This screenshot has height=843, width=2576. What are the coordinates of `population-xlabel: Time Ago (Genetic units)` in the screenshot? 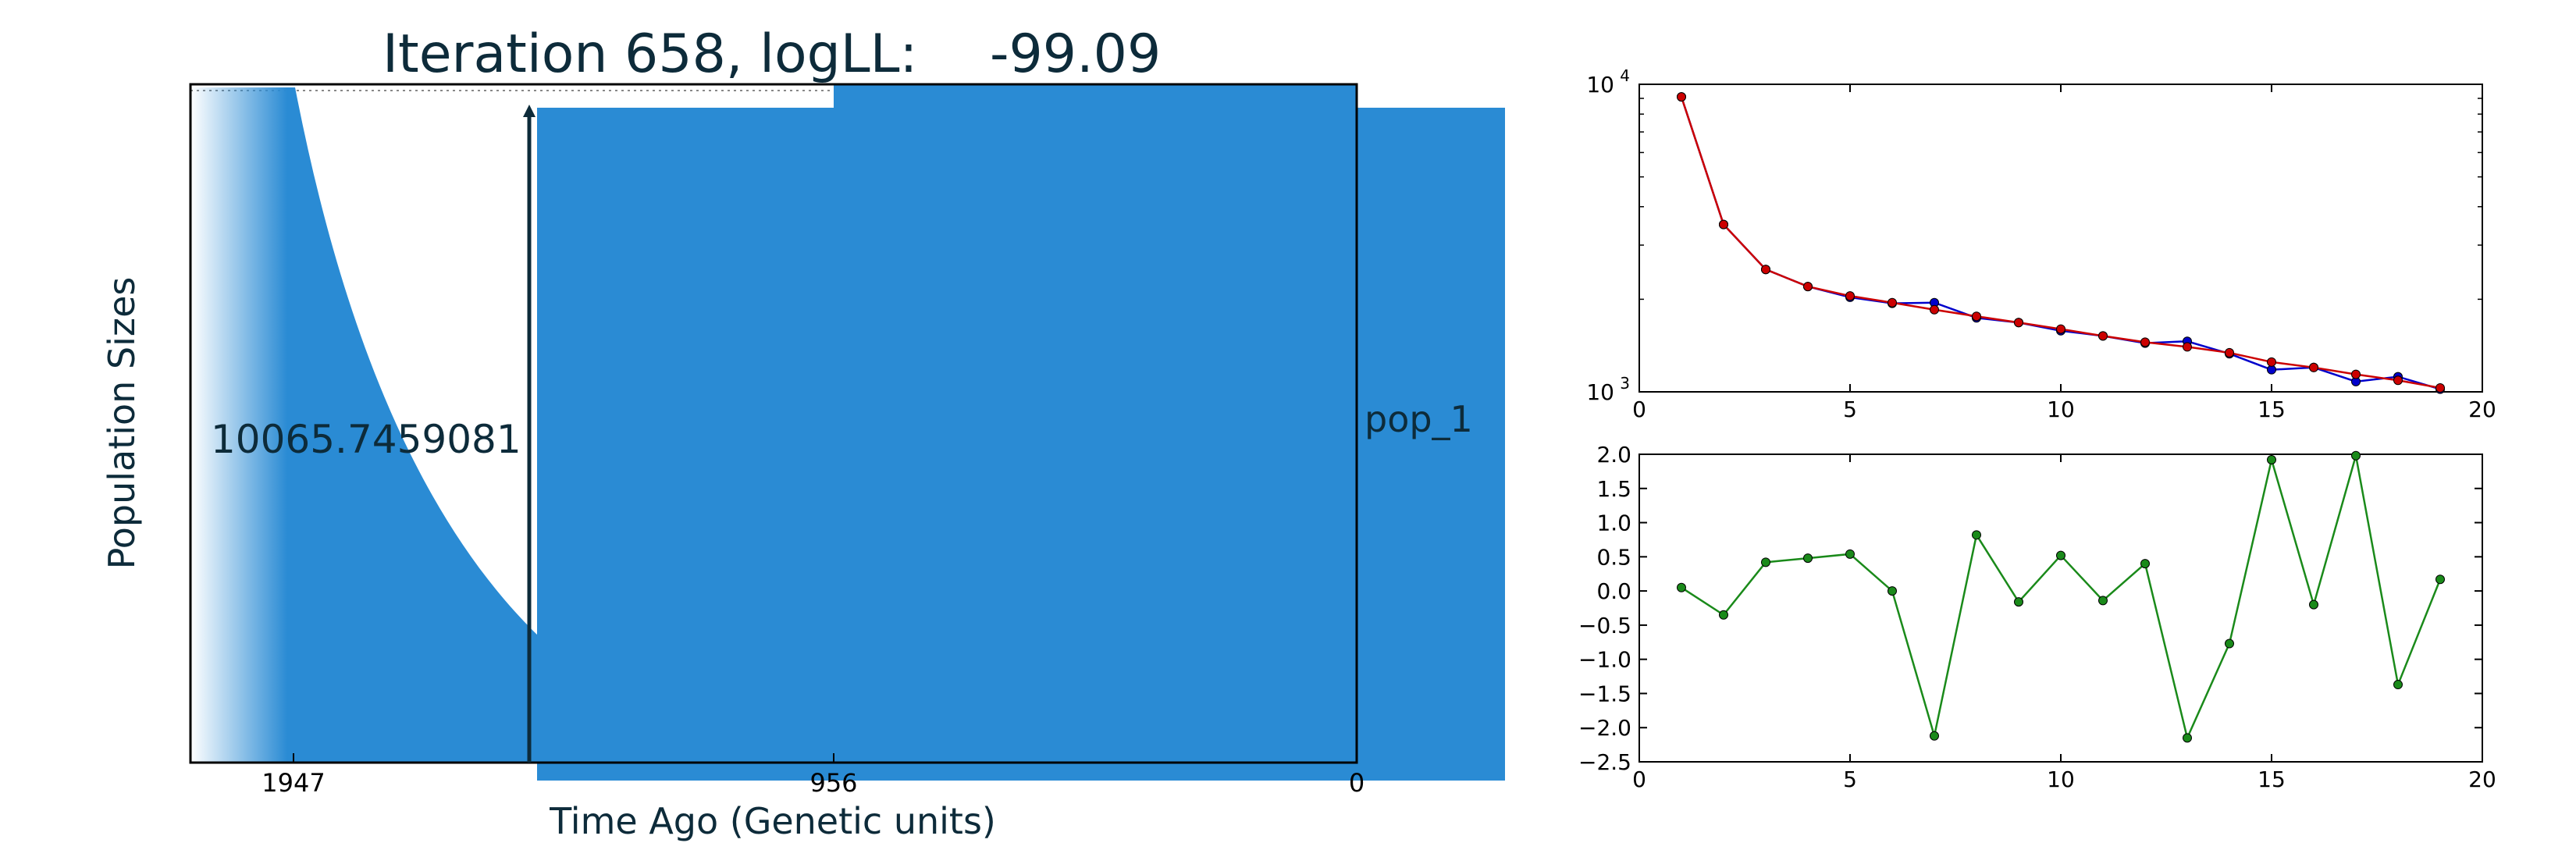 It's located at (772, 821).